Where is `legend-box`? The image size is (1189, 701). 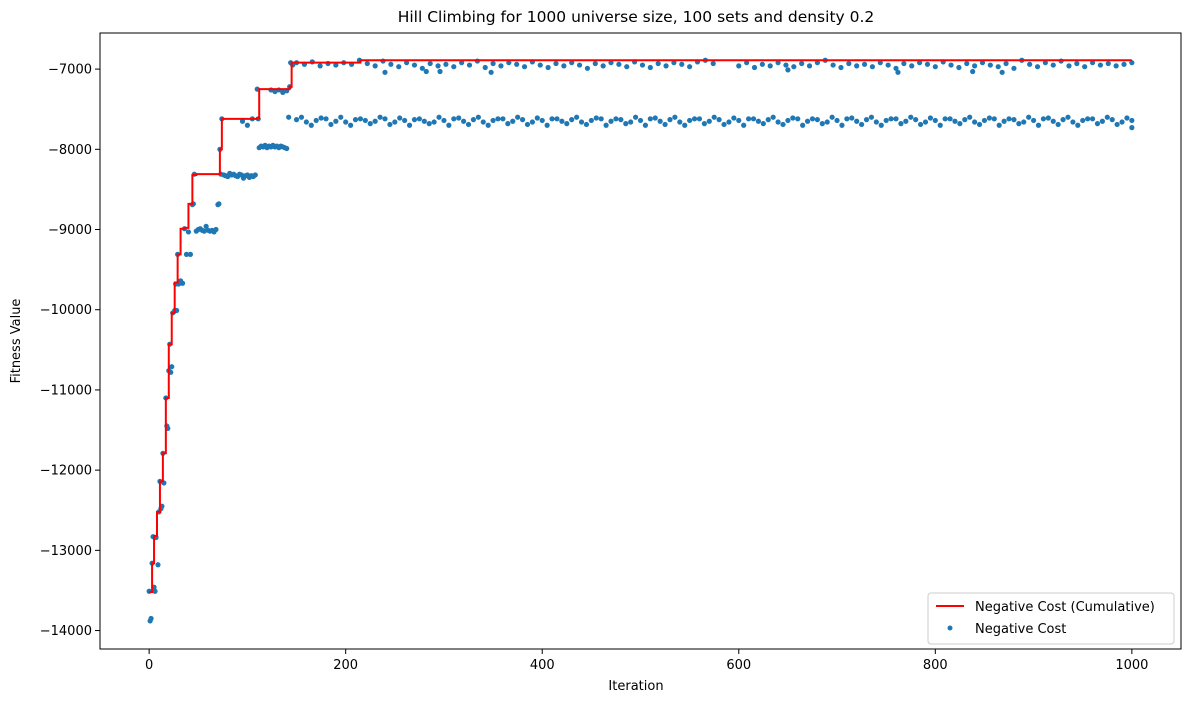
legend-box is located at coordinates (1051, 618).